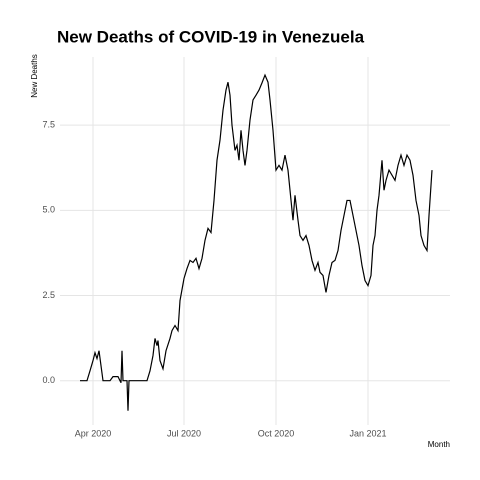  What do you see at coordinates (48, 295) in the screenshot?
I see `y-tick-label: 2.5` at bounding box center [48, 295].